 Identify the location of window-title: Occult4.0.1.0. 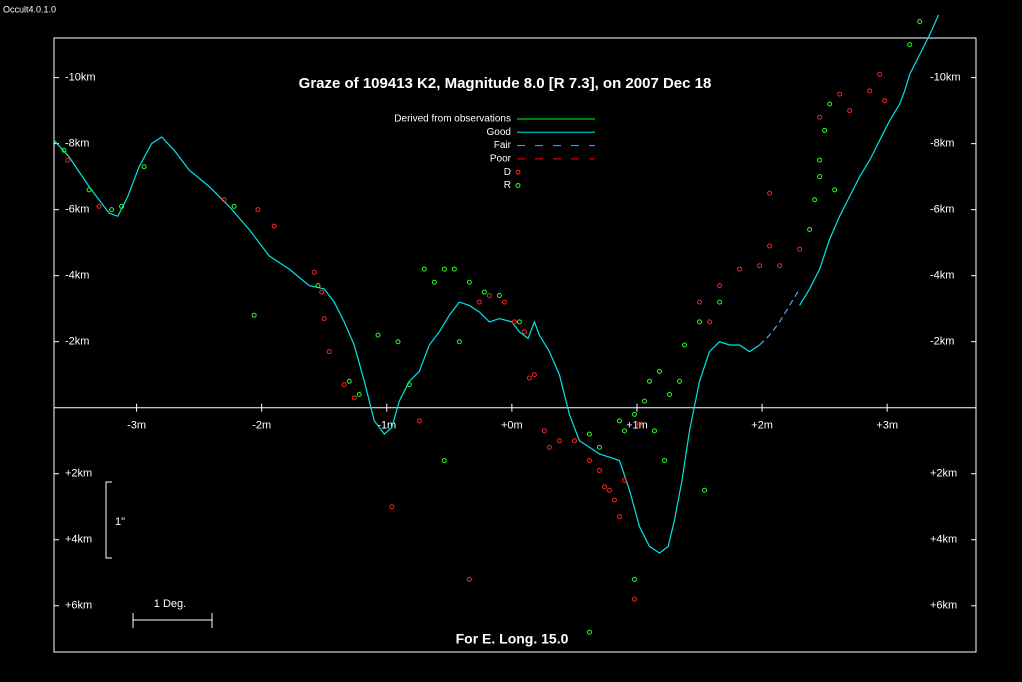
(29, 9).